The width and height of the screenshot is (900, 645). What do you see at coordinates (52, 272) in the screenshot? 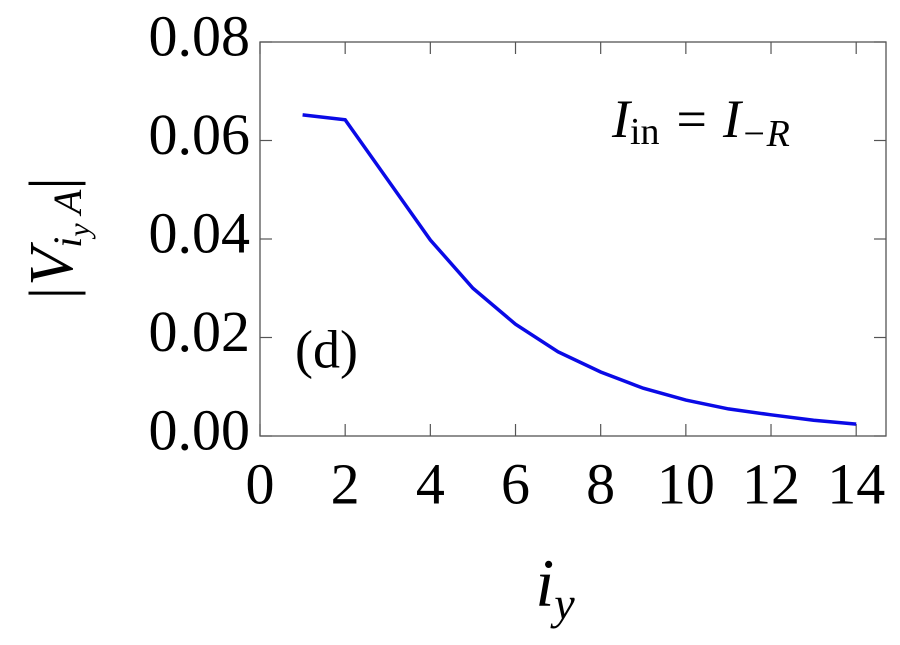
I see `y-label-part: |V` at bounding box center [52, 272].